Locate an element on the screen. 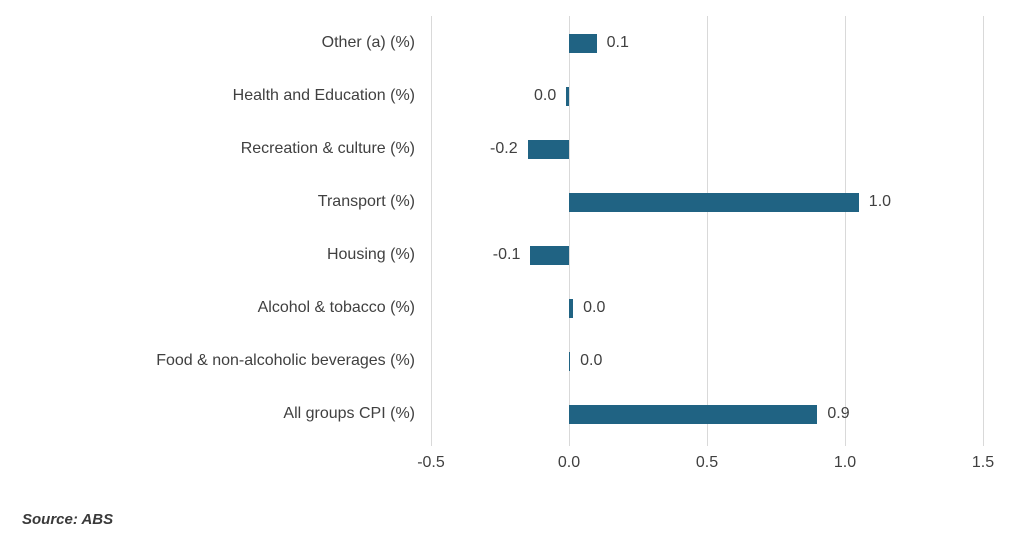 This screenshot has width=1024, height=550. x-axis-tick-label: 0.5 is located at coordinates (707, 462).